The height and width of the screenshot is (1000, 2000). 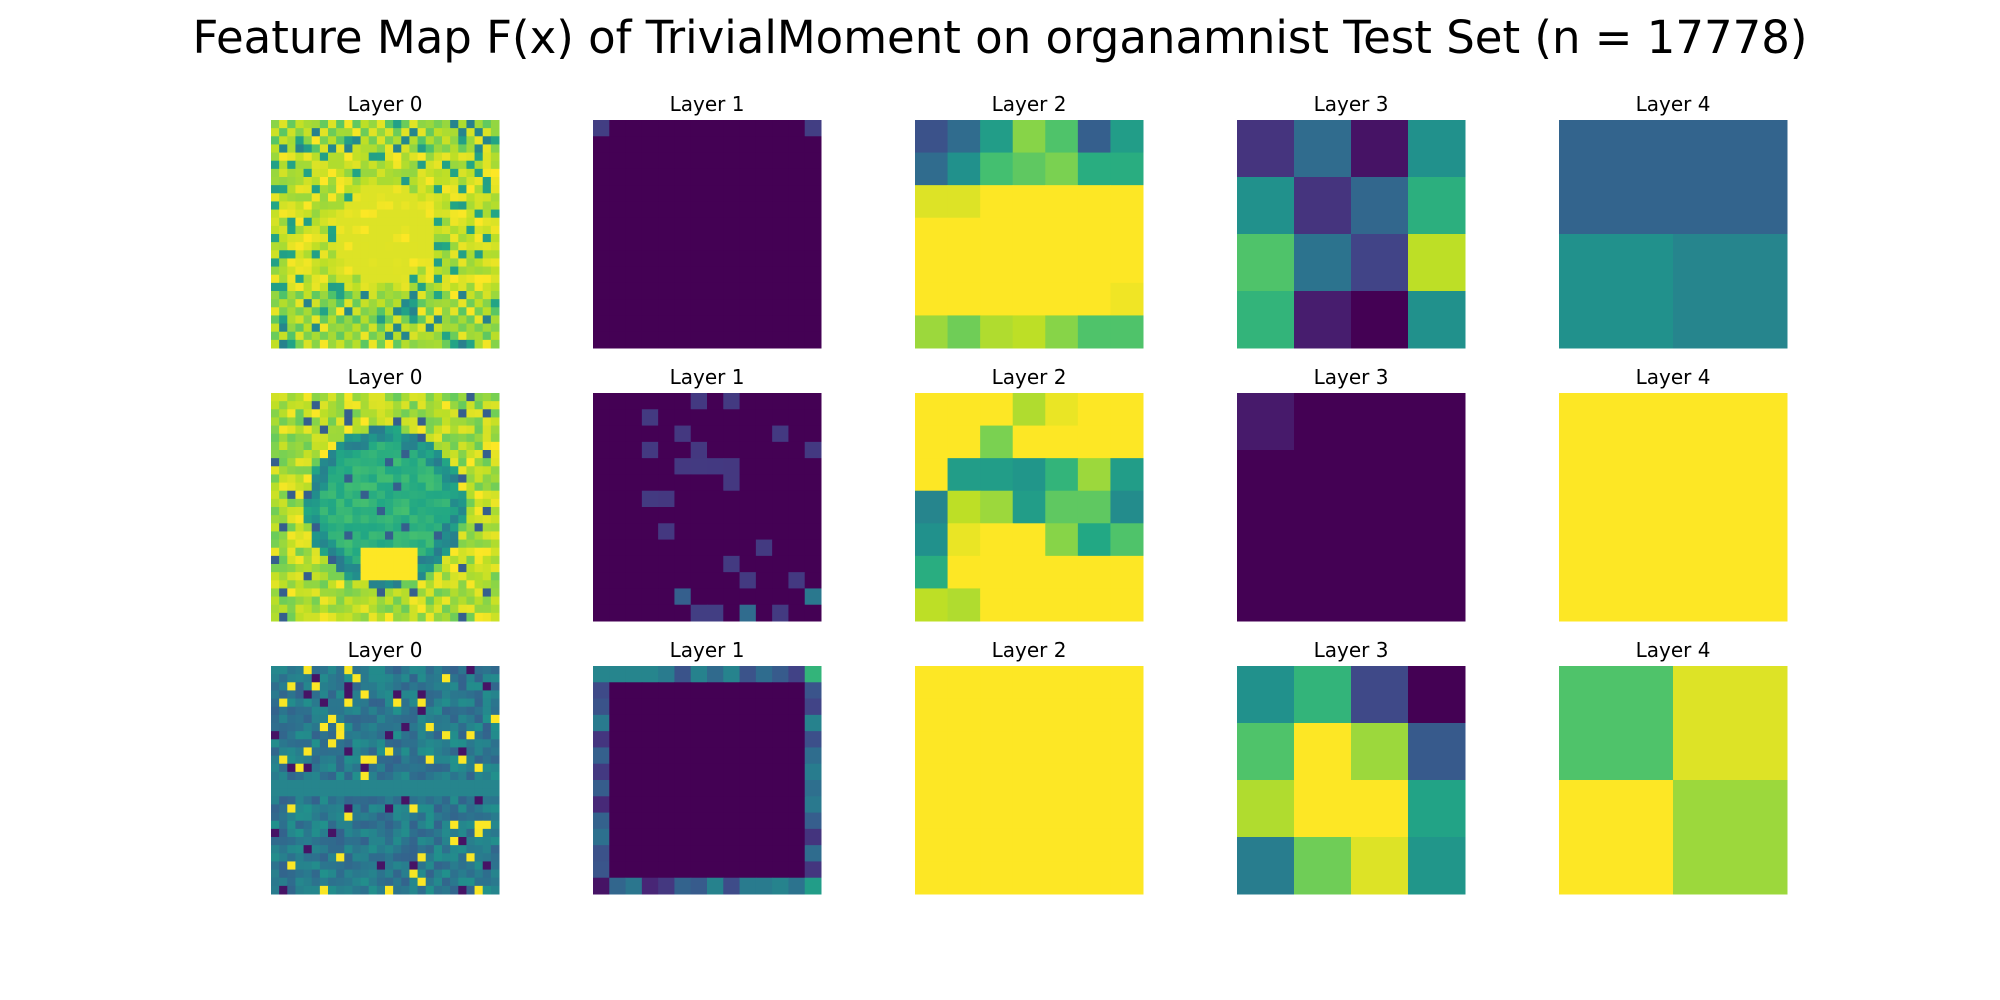 I want to click on panel-title: Layer 4, so click(x=1673, y=104).